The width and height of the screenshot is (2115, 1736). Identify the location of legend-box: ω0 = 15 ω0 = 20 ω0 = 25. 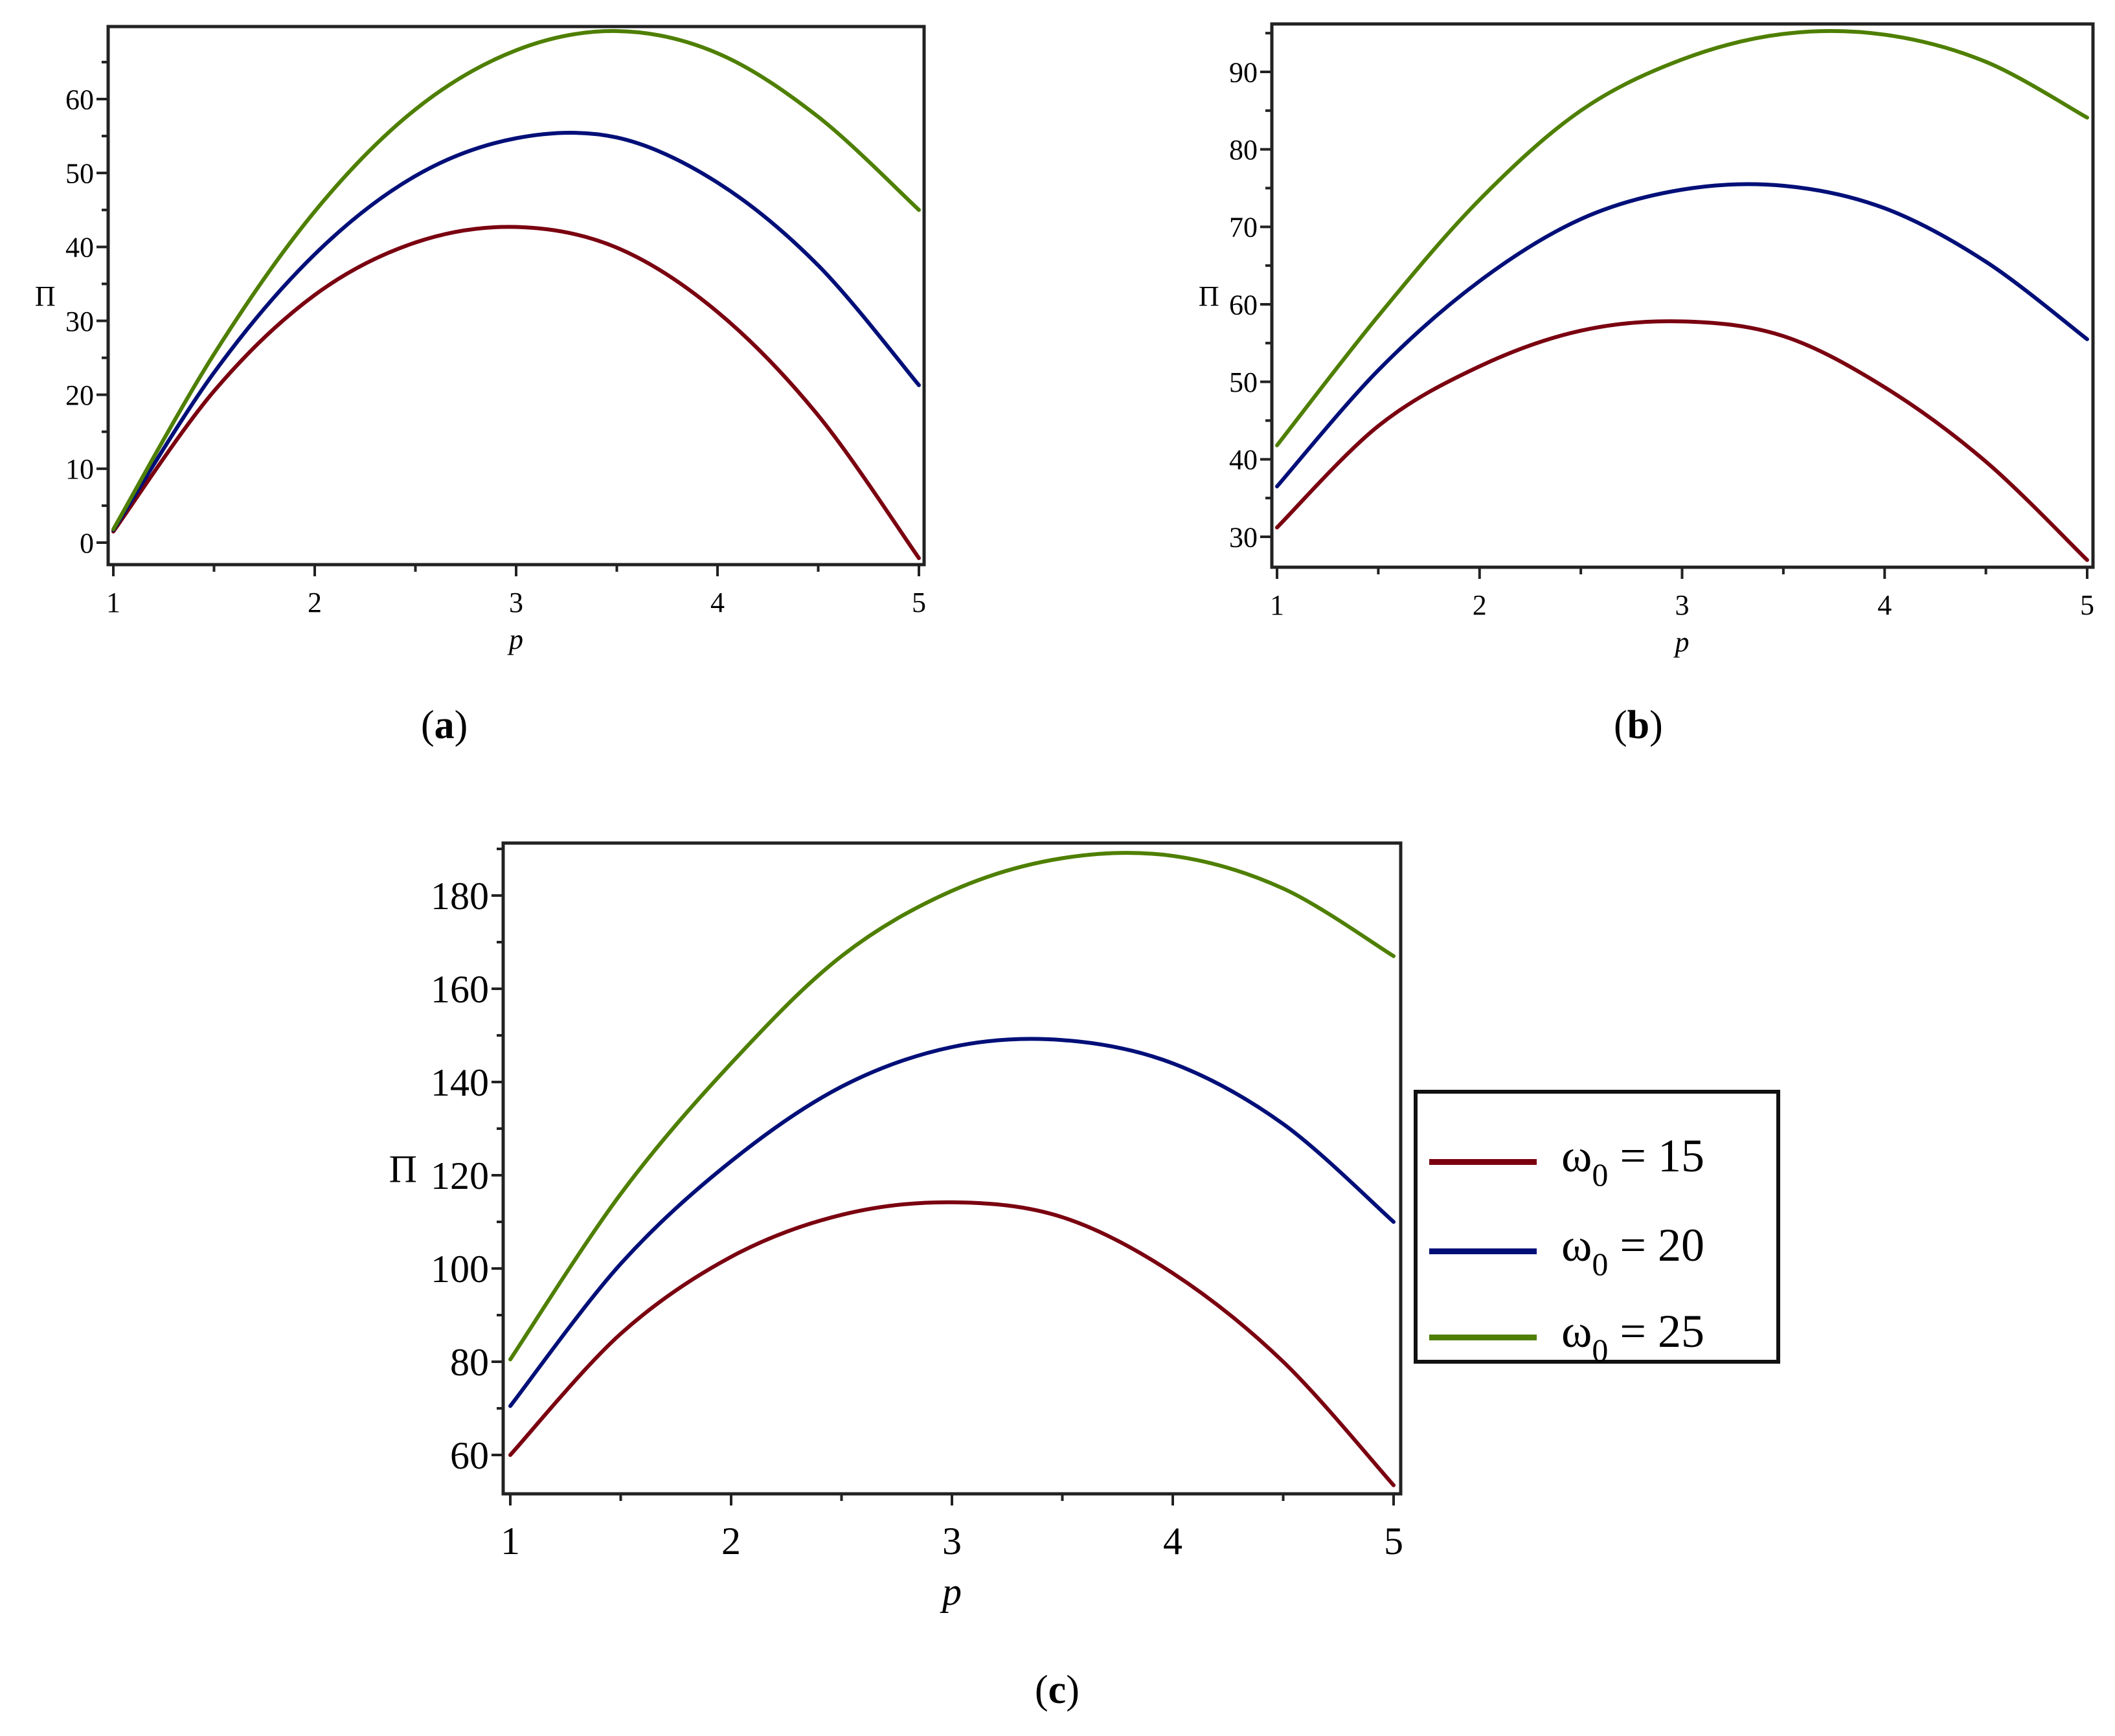
(1597, 1228).